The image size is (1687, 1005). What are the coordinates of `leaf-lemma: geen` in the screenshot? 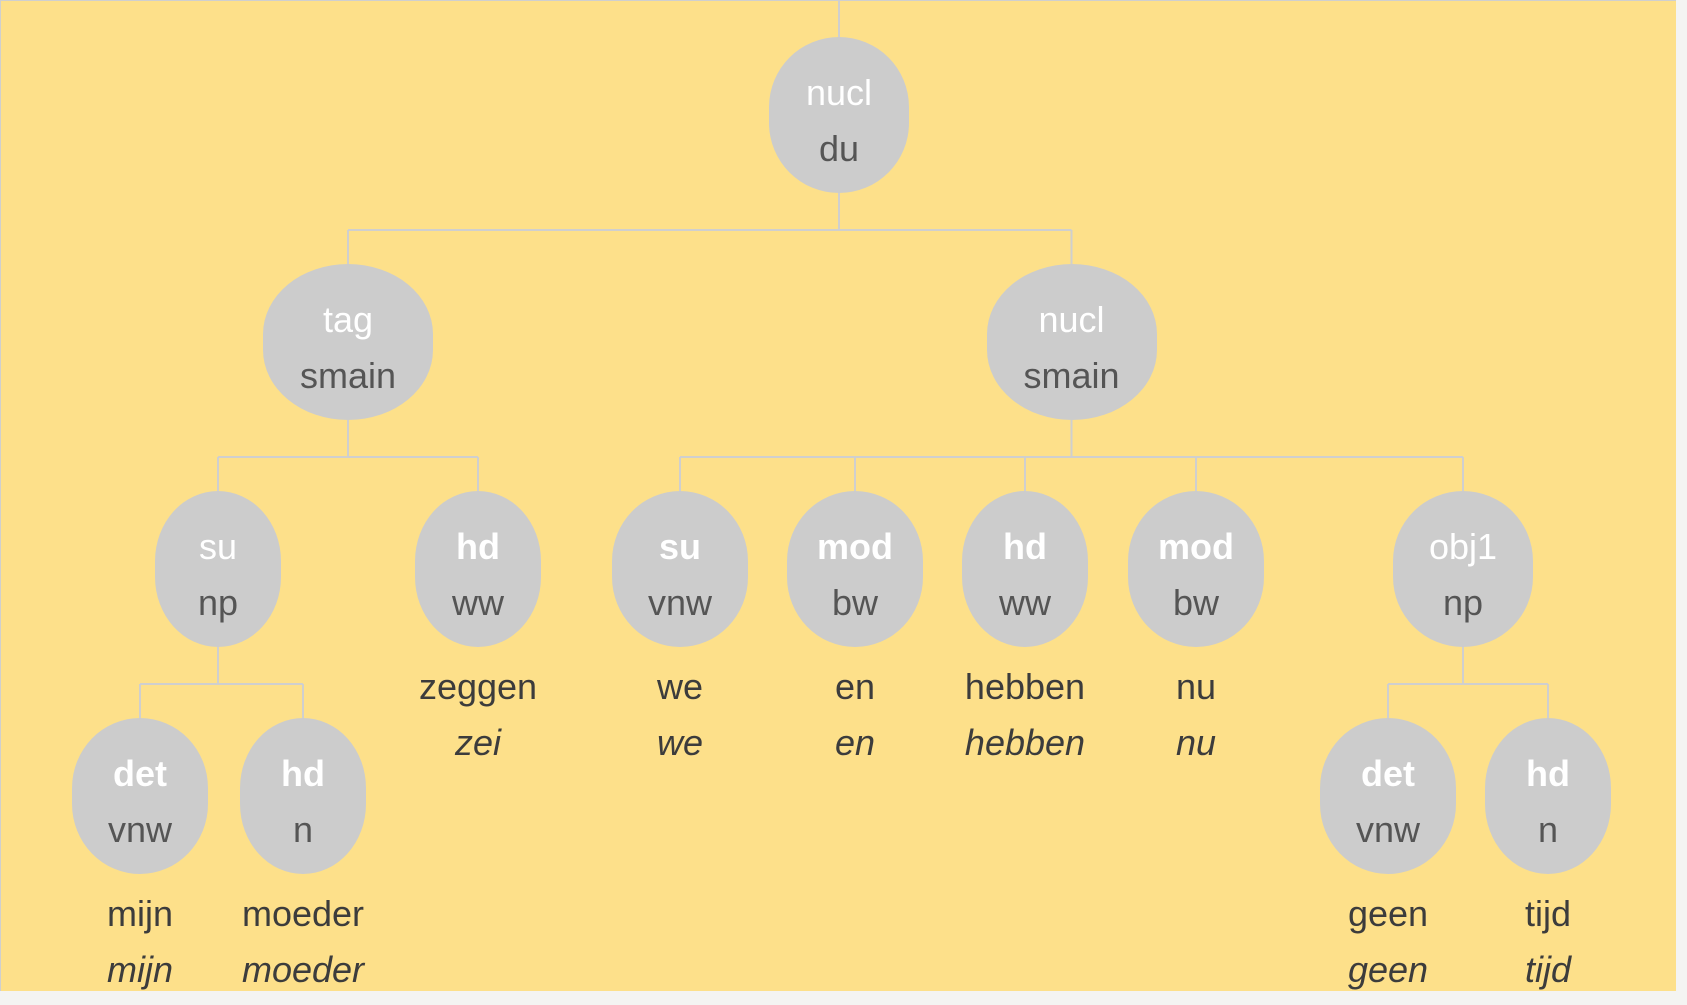 It's located at (1388, 969).